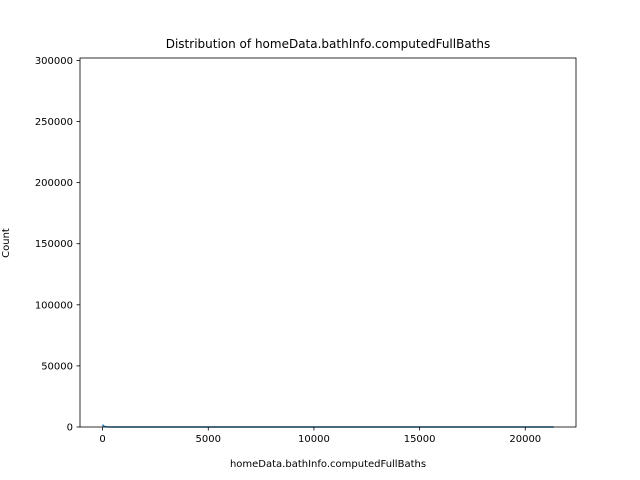  I want to click on y-tick-label: 150000, so click(54, 244).